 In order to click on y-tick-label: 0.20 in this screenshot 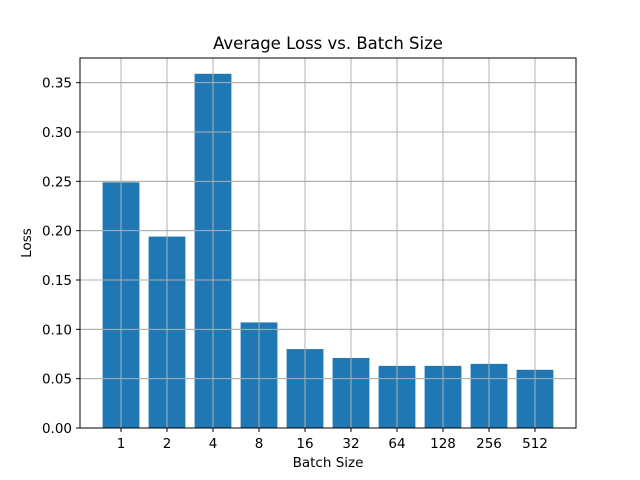, I will do `click(57, 232)`.